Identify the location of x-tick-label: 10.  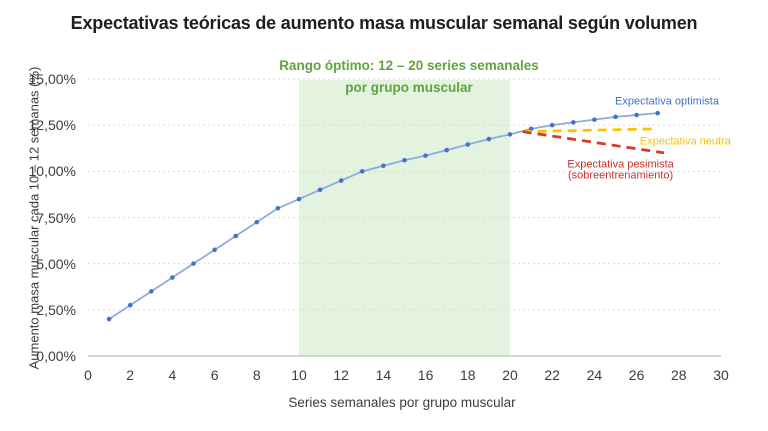
(299, 375).